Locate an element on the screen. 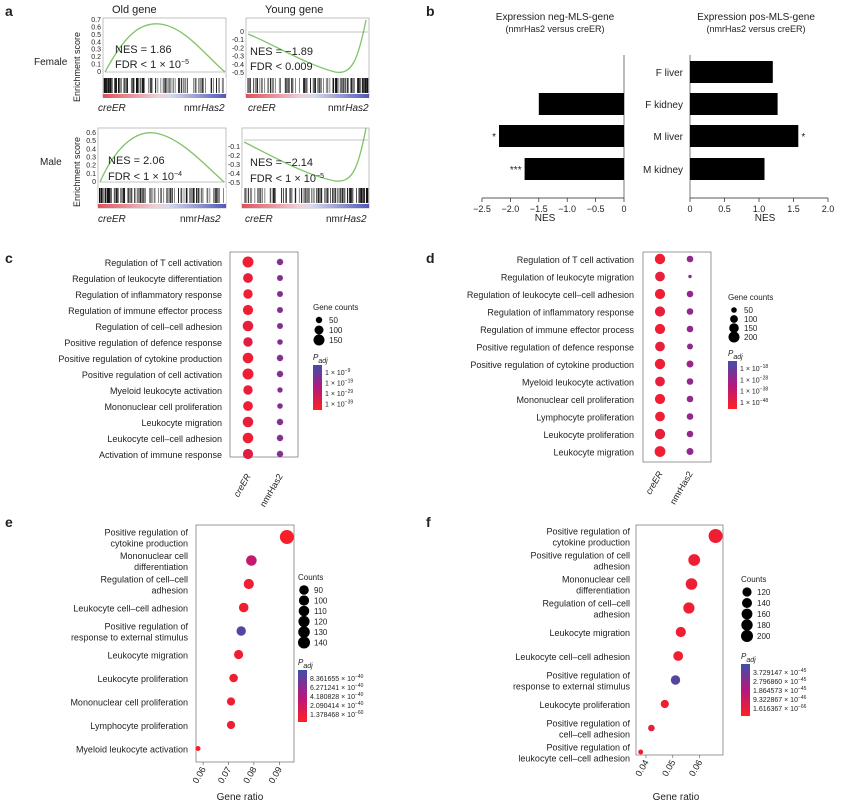 The height and width of the screenshot is (809, 847). xtick-label: 0.05 is located at coordinates (668, 768).